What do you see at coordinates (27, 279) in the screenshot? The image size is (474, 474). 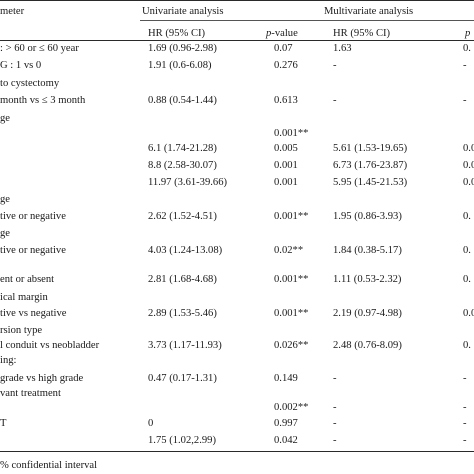 I see `row-label: ent or absent` at bounding box center [27, 279].